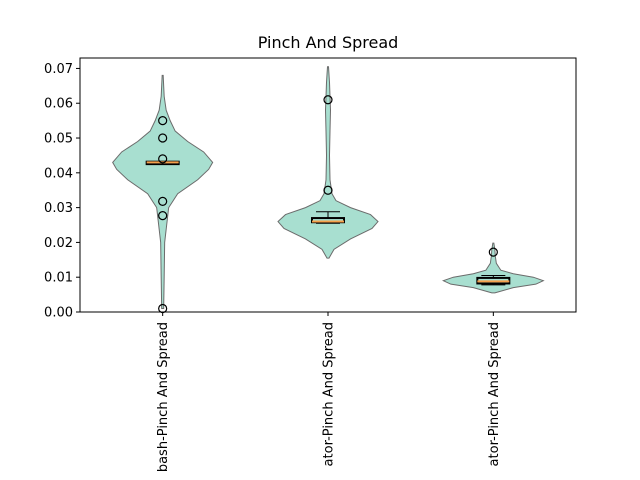  What do you see at coordinates (58, 208) in the screenshot?
I see `y-tick-label: 0.03` at bounding box center [58, 208].